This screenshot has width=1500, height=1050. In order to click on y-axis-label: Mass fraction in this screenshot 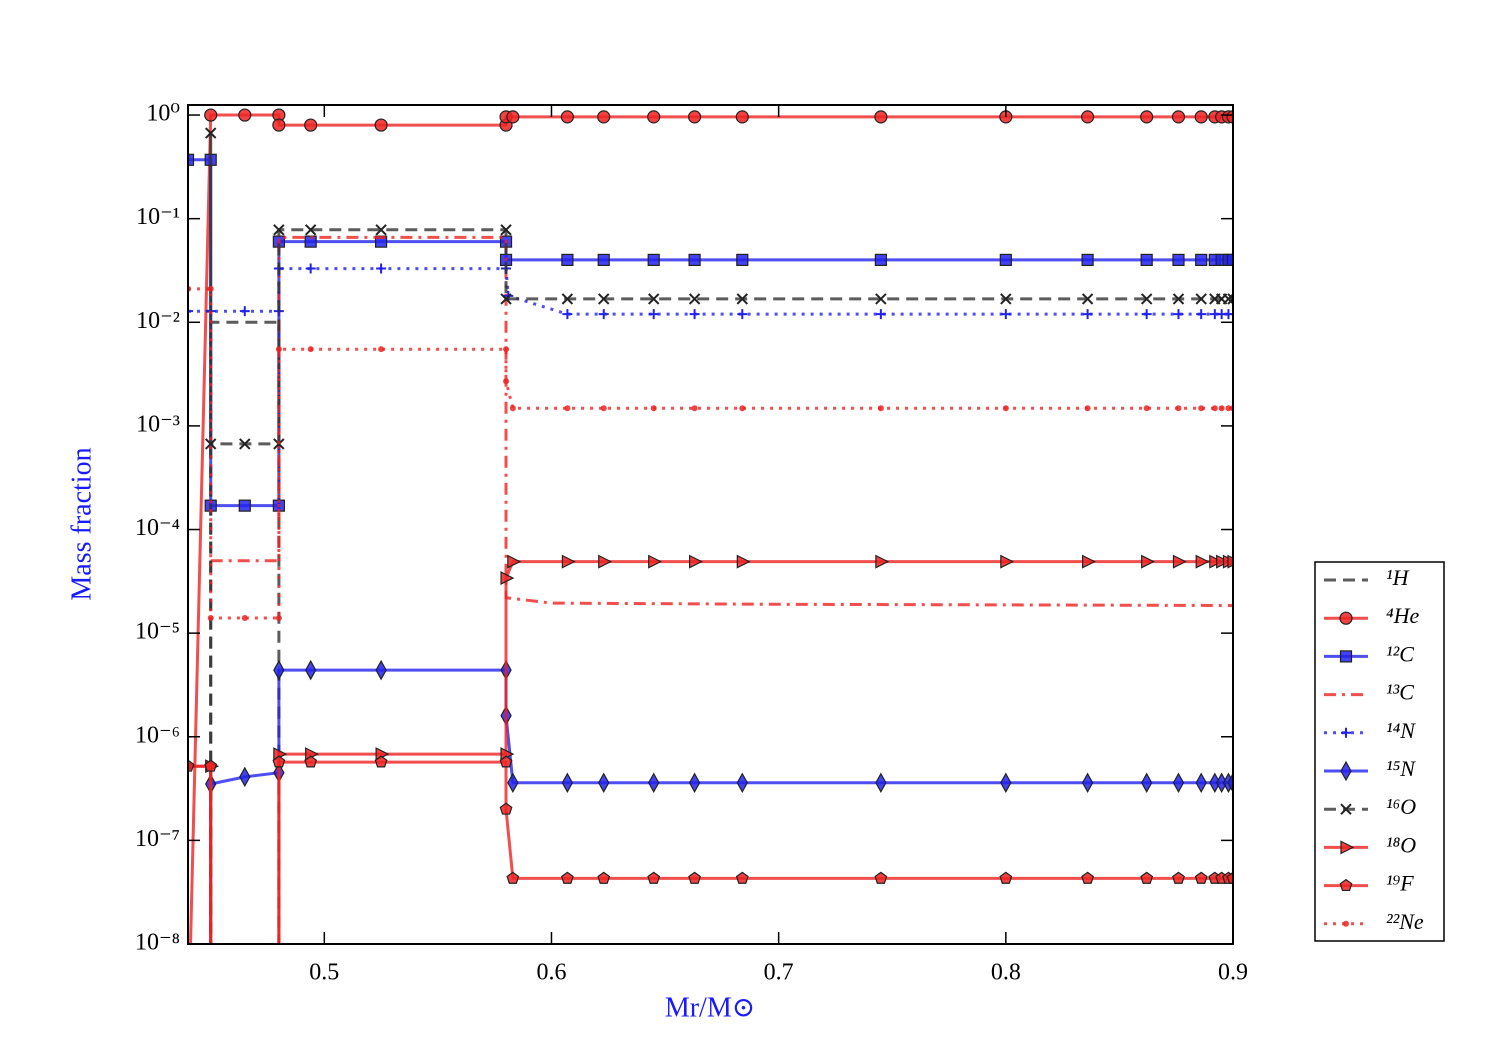, I will do `click(81, 523)`.